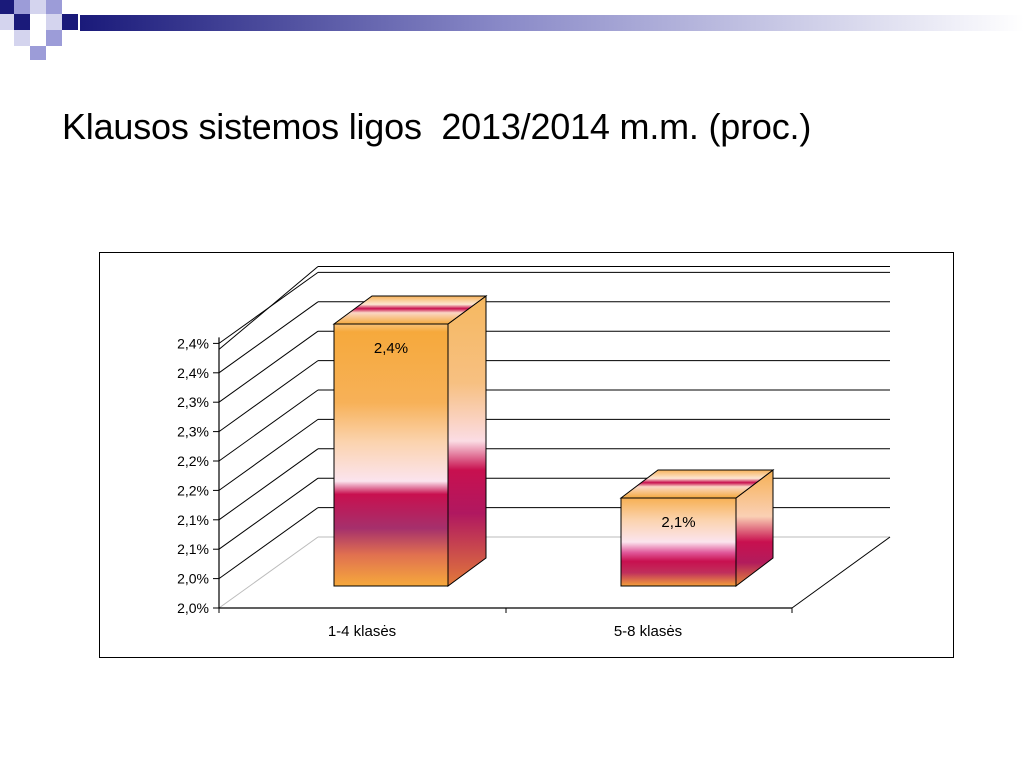 The image size is (1024, 768). What do you see at coordinates (362, 631) in the screenshot?
I see `x-category-label: 1-4 klasės` at bounding box center [362, 631].